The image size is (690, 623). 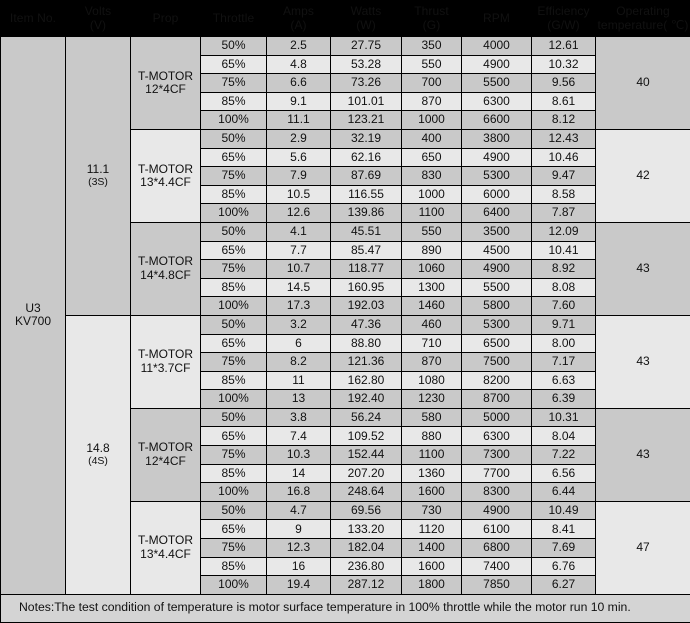 What do you see at coordinates (497, 473) in the screenshot?
I see `rpm-value: 7700` at bounding box center [497, 473].